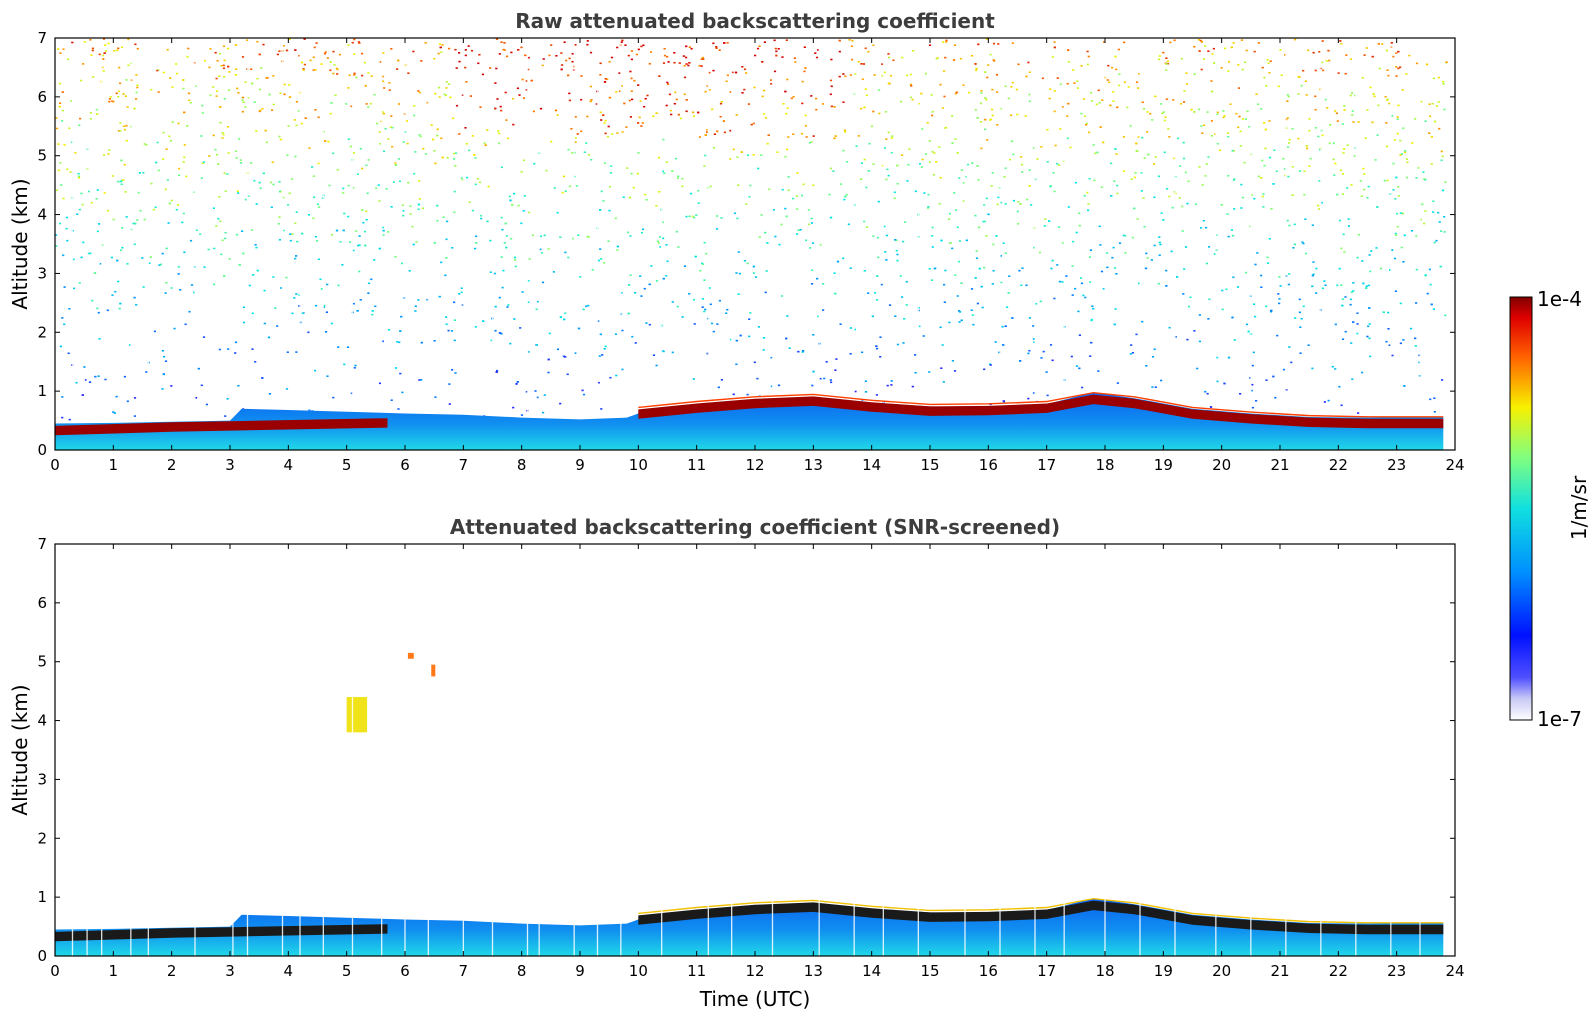 The width and height of the screenshot is (1595, 1020). I want to click on x-tick-label: 19, so click(1163, 465).